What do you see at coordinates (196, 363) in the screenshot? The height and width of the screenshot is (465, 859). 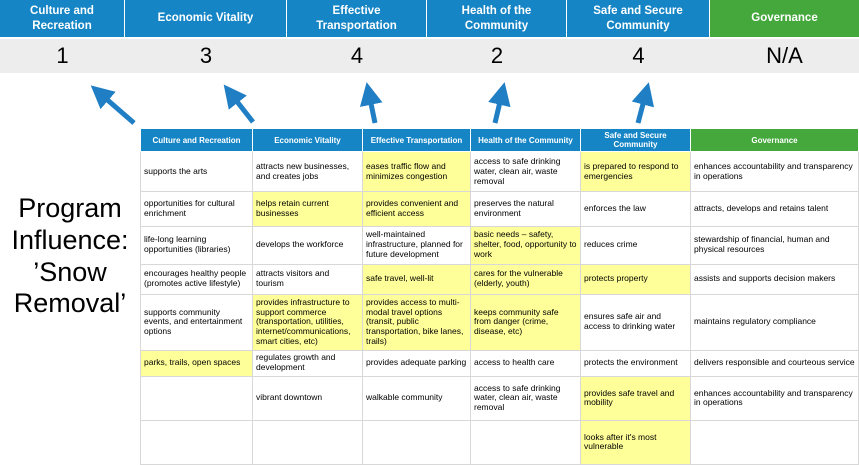 I see `influence-cell-highlighted: parks, trails, open spaces` at bounding box center [196, 363].